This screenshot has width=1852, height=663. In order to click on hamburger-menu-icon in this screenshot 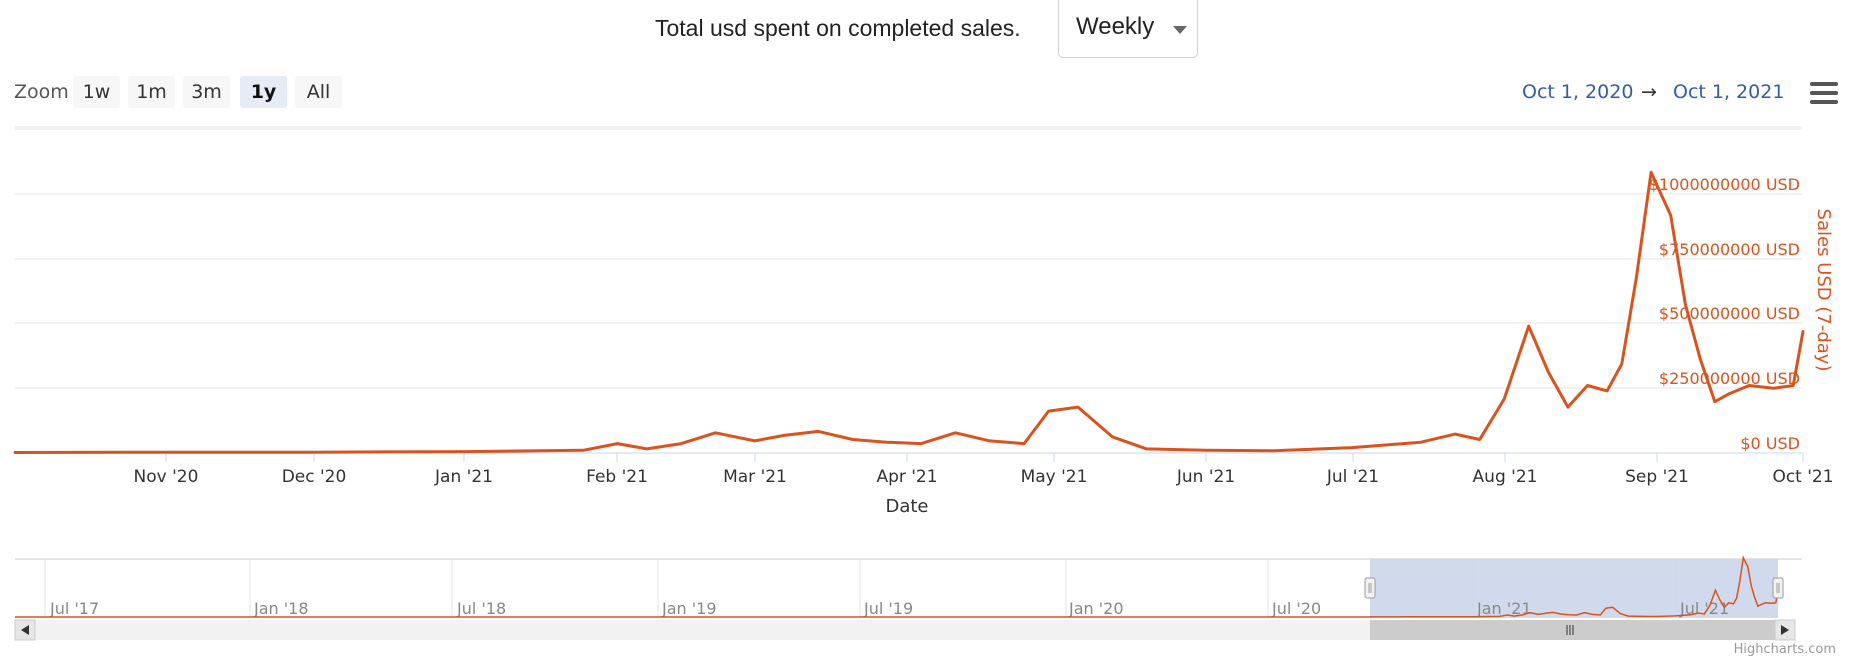, I will do `click(1824, 93)`.